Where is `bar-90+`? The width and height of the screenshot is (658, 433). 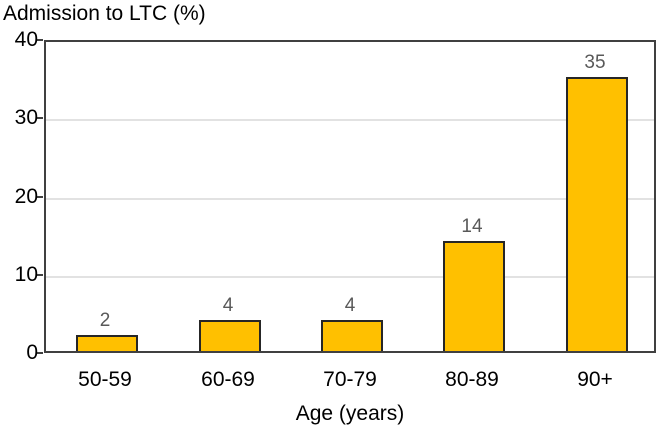
bar-90+ is located at coordinates (597, 214).